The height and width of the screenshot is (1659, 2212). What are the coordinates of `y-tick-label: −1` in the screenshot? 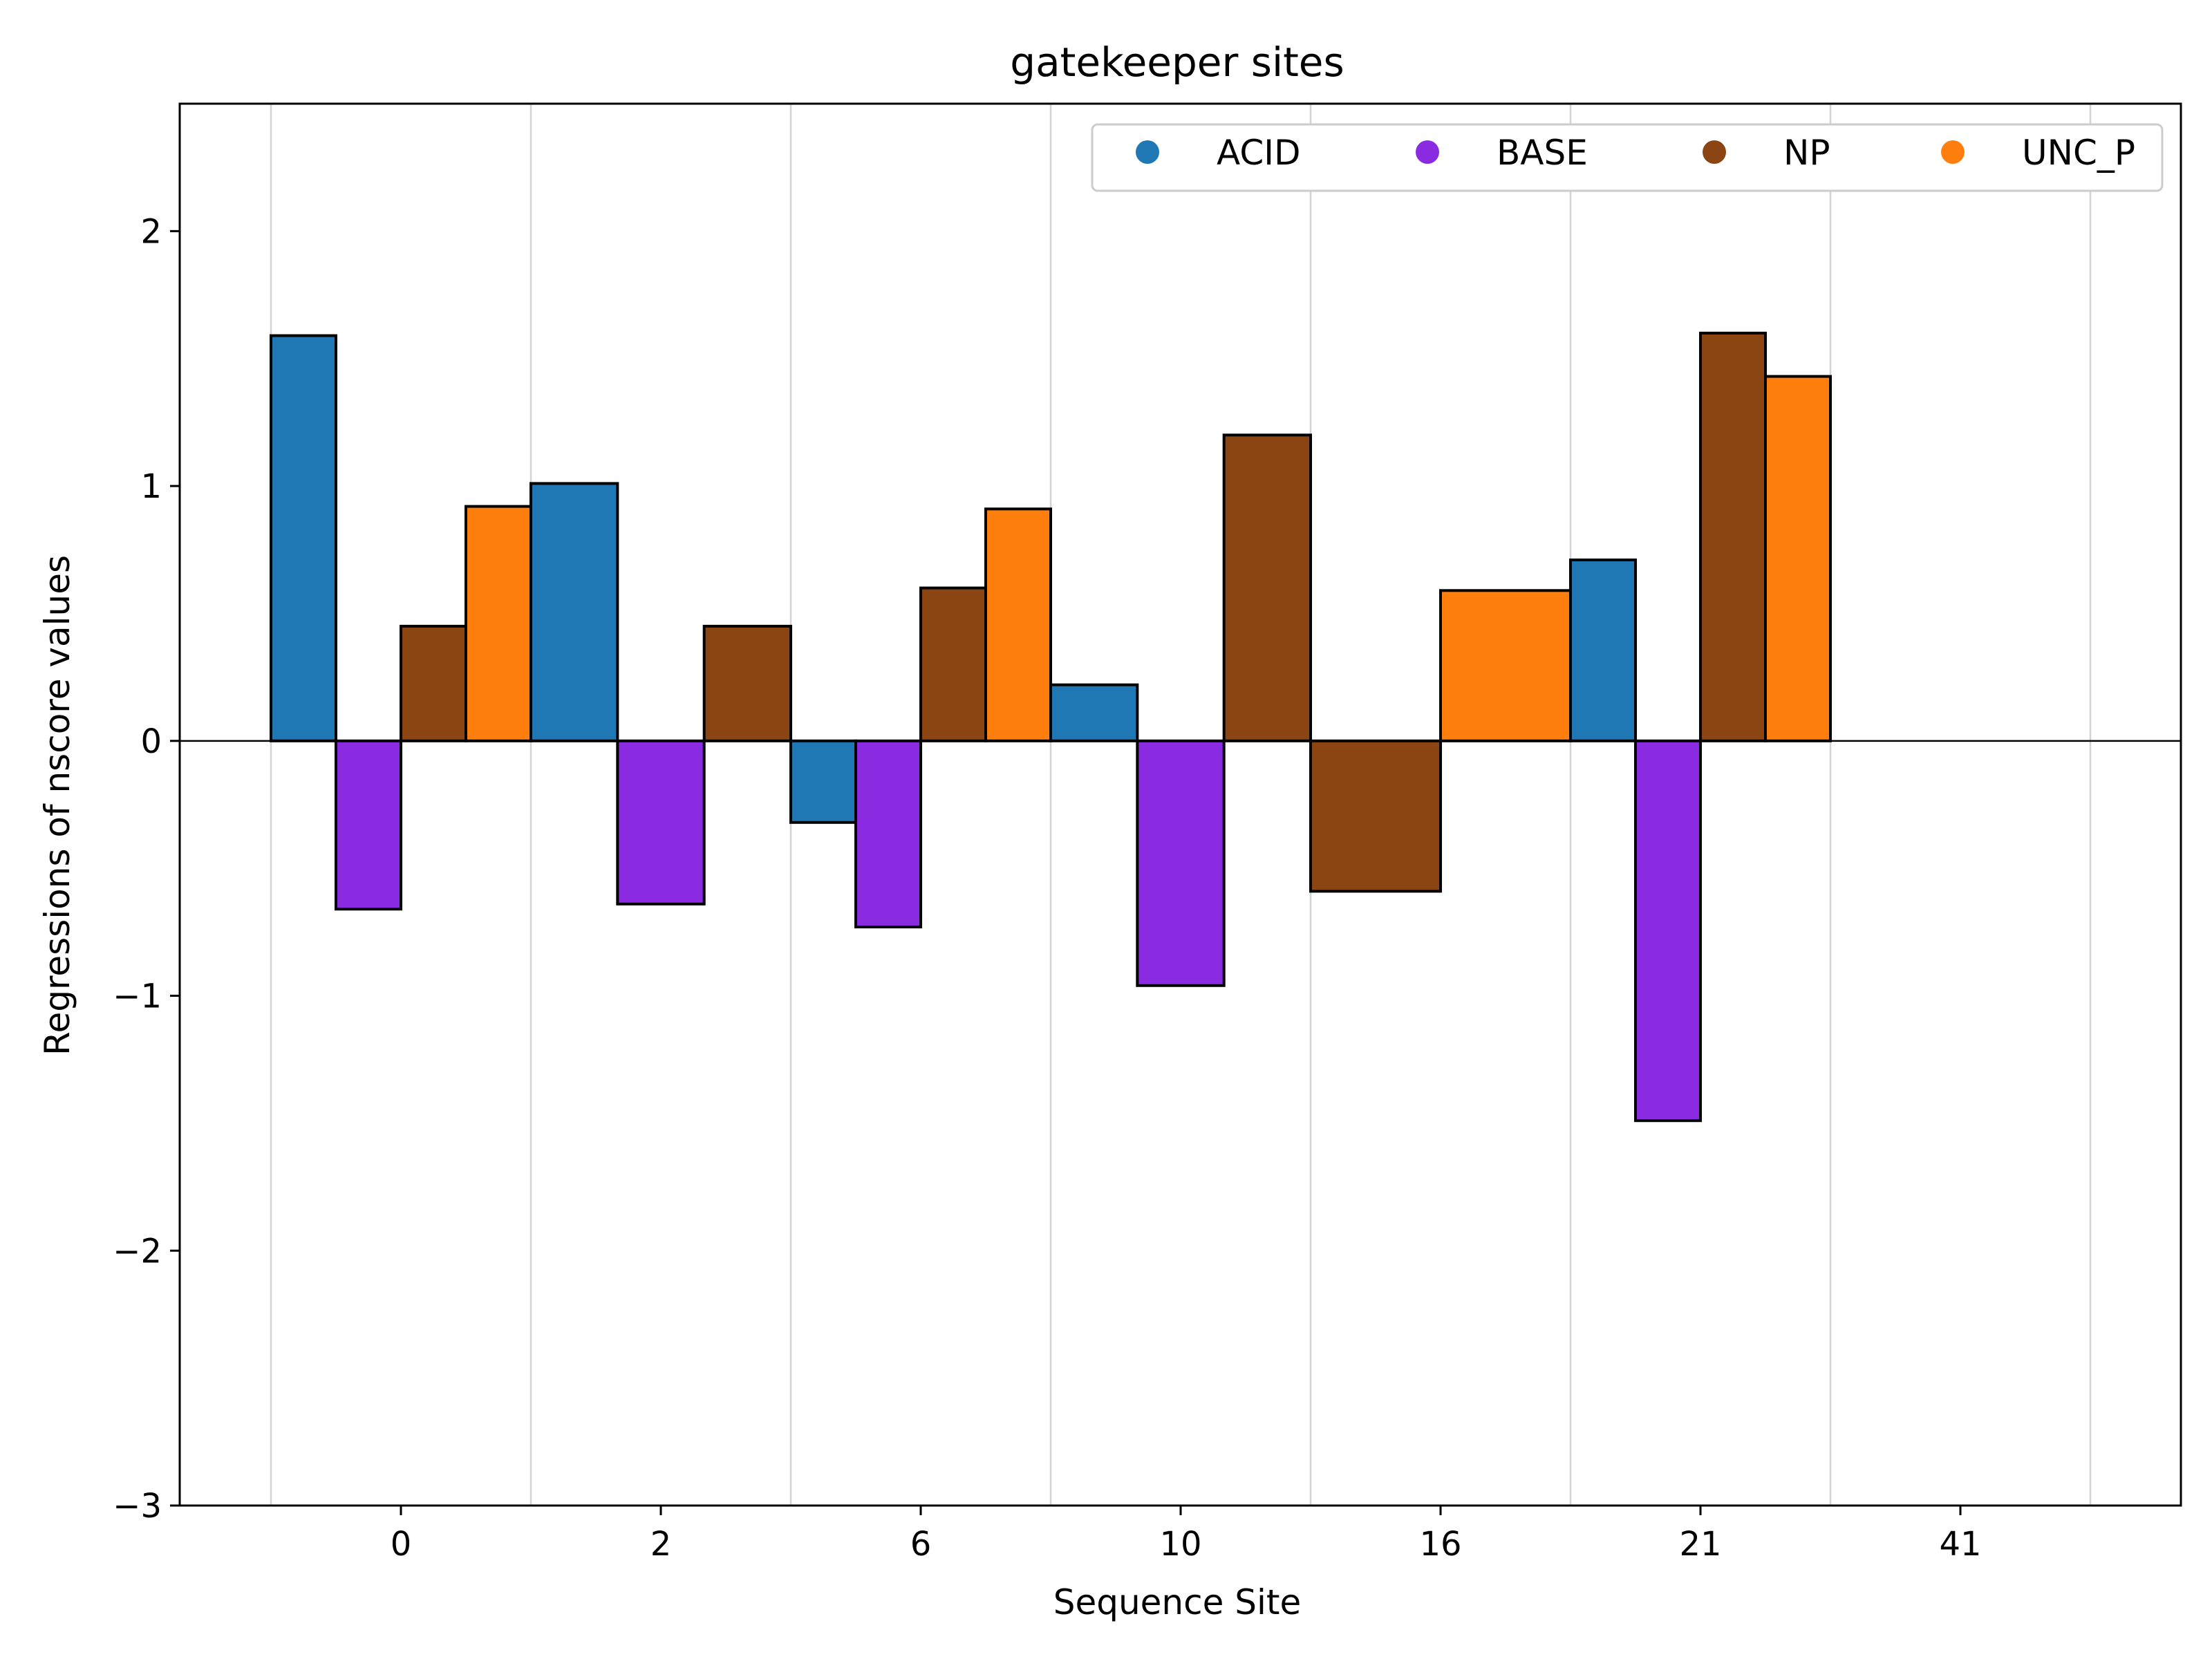 It's located at (138, 997).